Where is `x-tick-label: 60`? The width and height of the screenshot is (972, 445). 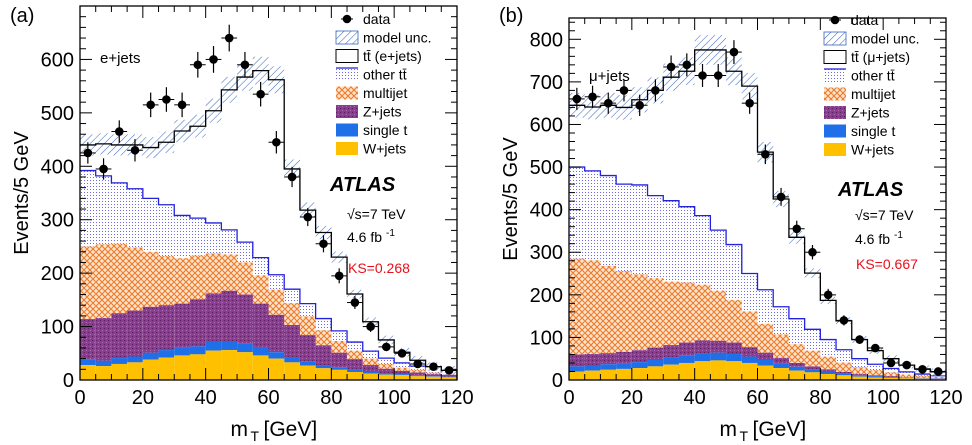 x-tick-label: 60 is located at coordinates (268, 398).